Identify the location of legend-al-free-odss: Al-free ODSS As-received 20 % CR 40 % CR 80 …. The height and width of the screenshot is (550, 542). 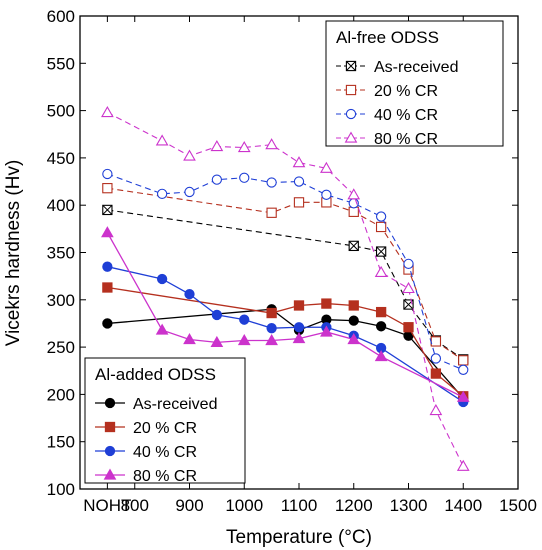
(414, 84).